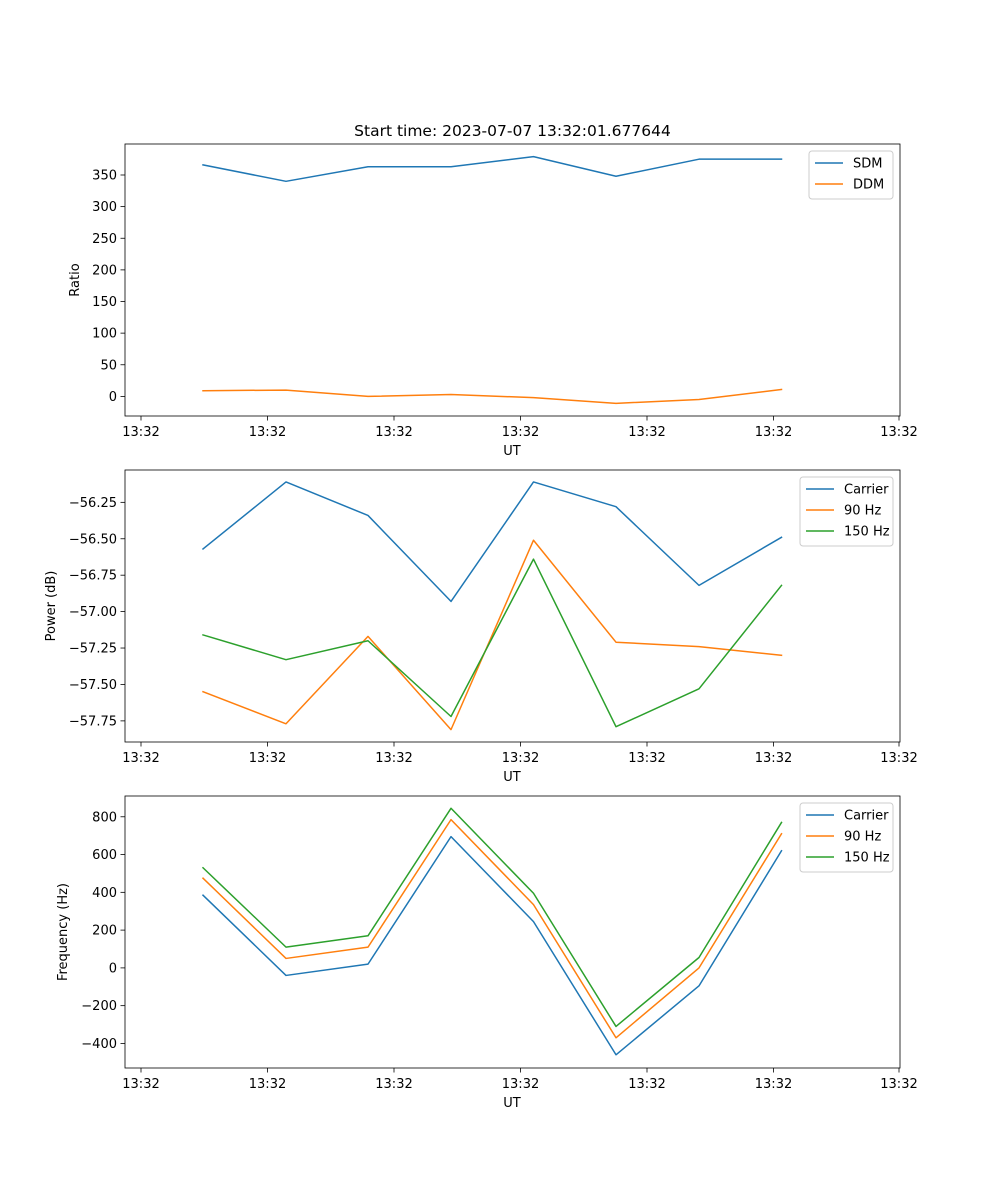 The height and width of the screenshot is (1200, 1000). I want to click on y-tick-label: 50, so click(108, 365).